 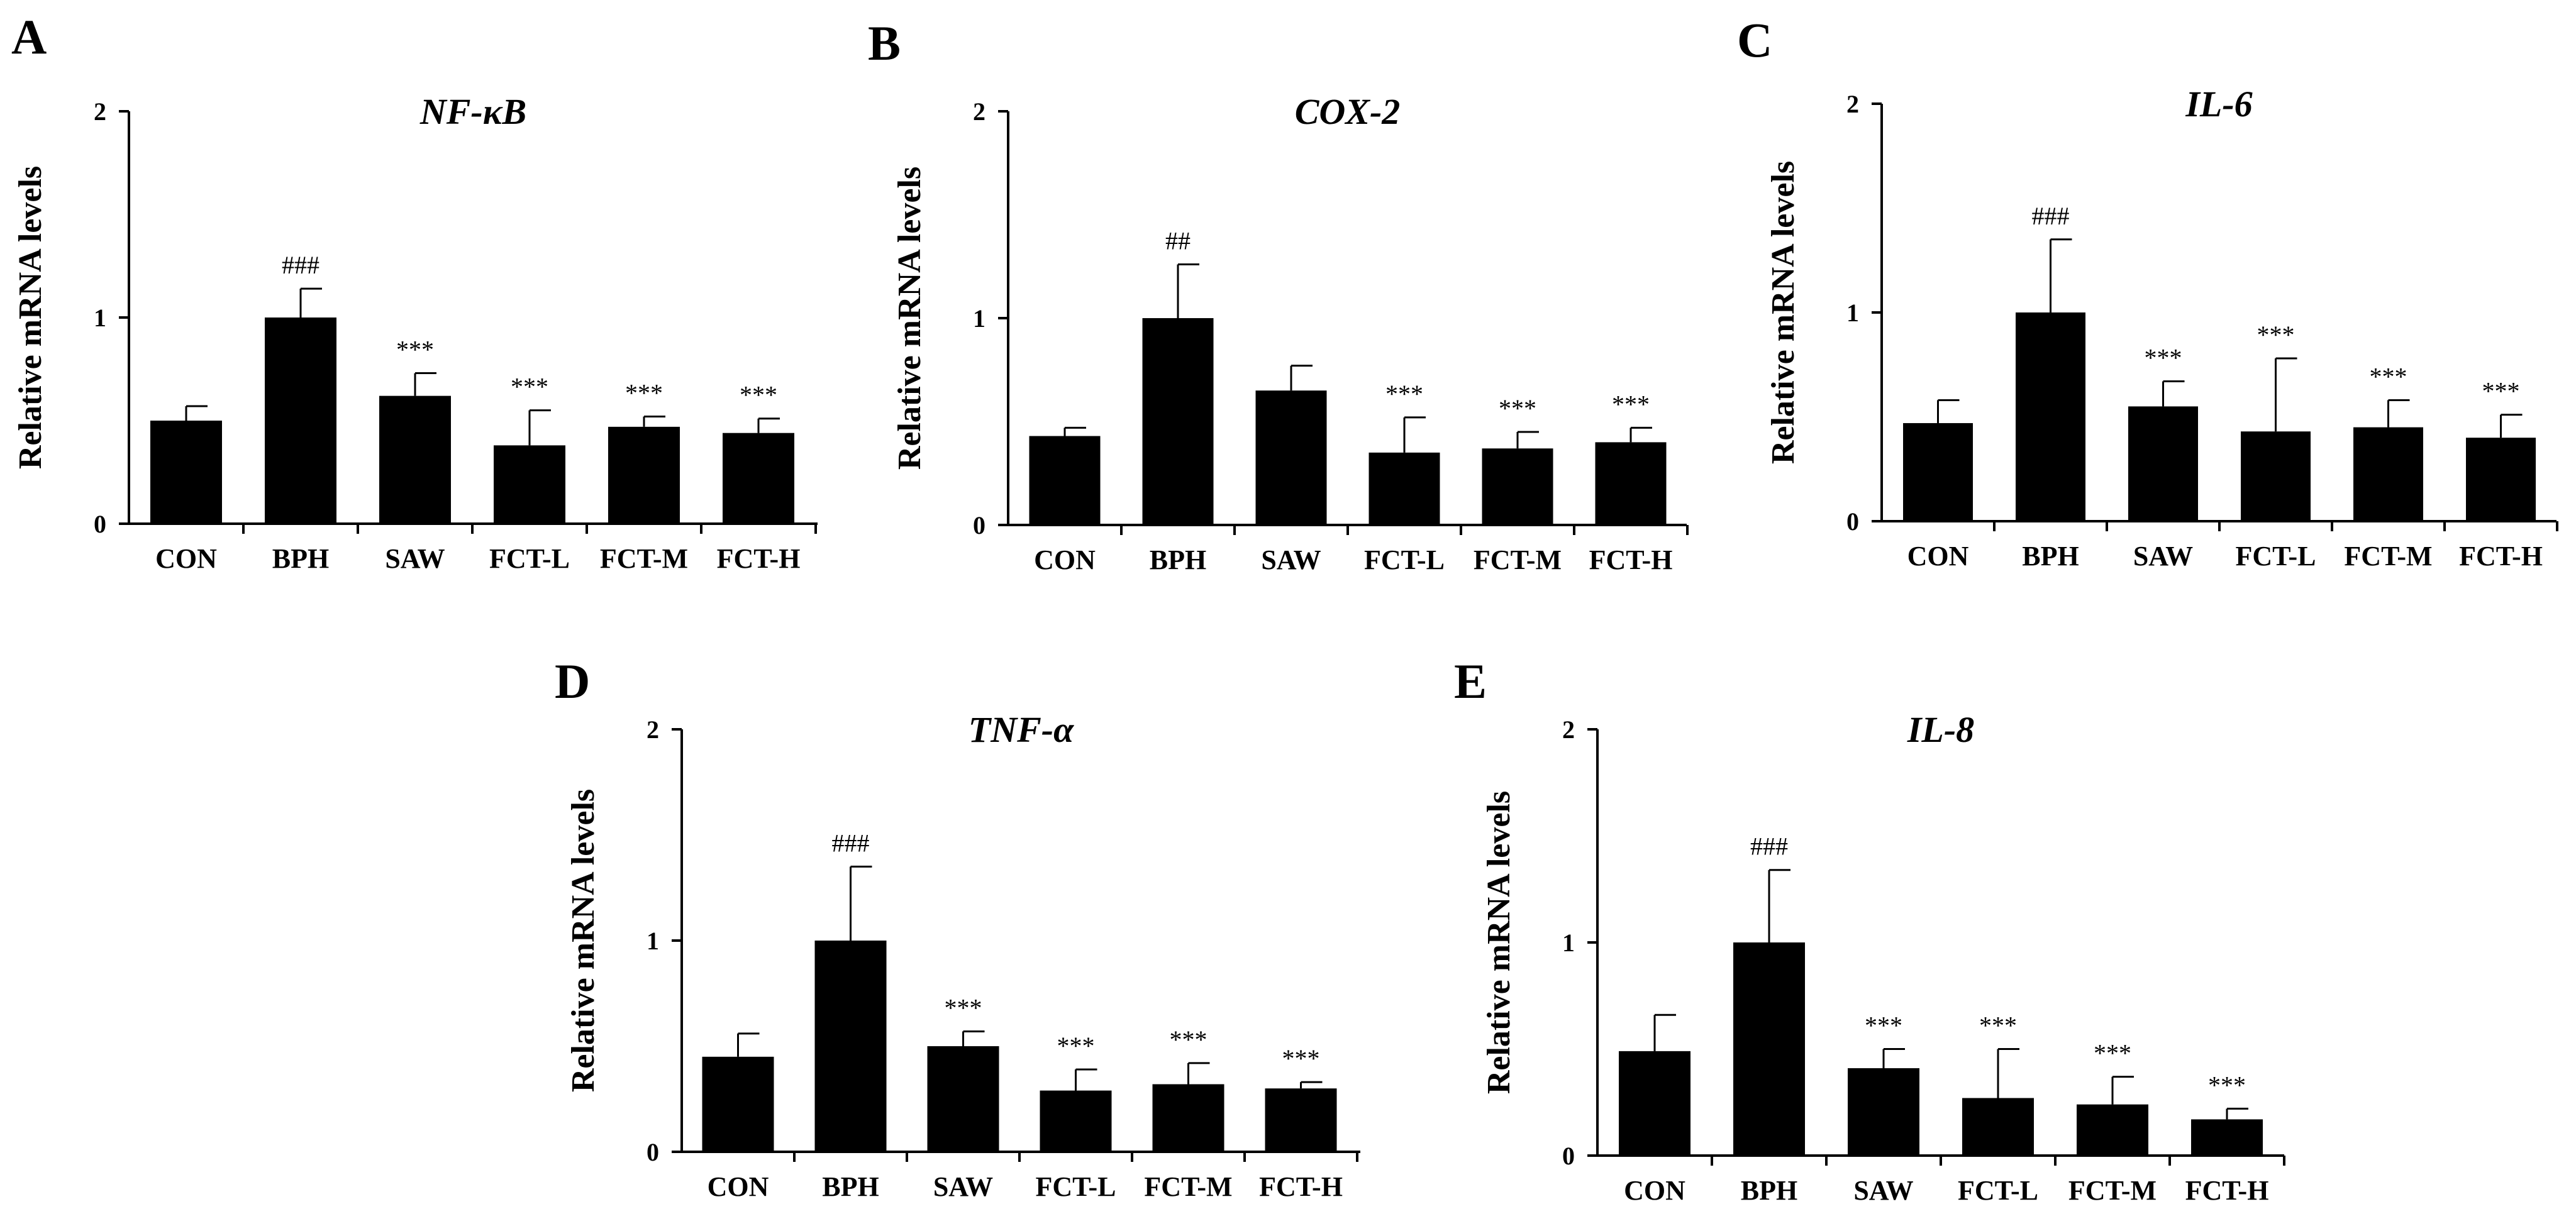 What do you see at coordinates (1021, 730) in the screenshot?
I see `chart-title: TNF-α` at bounding box center [1021, 730].